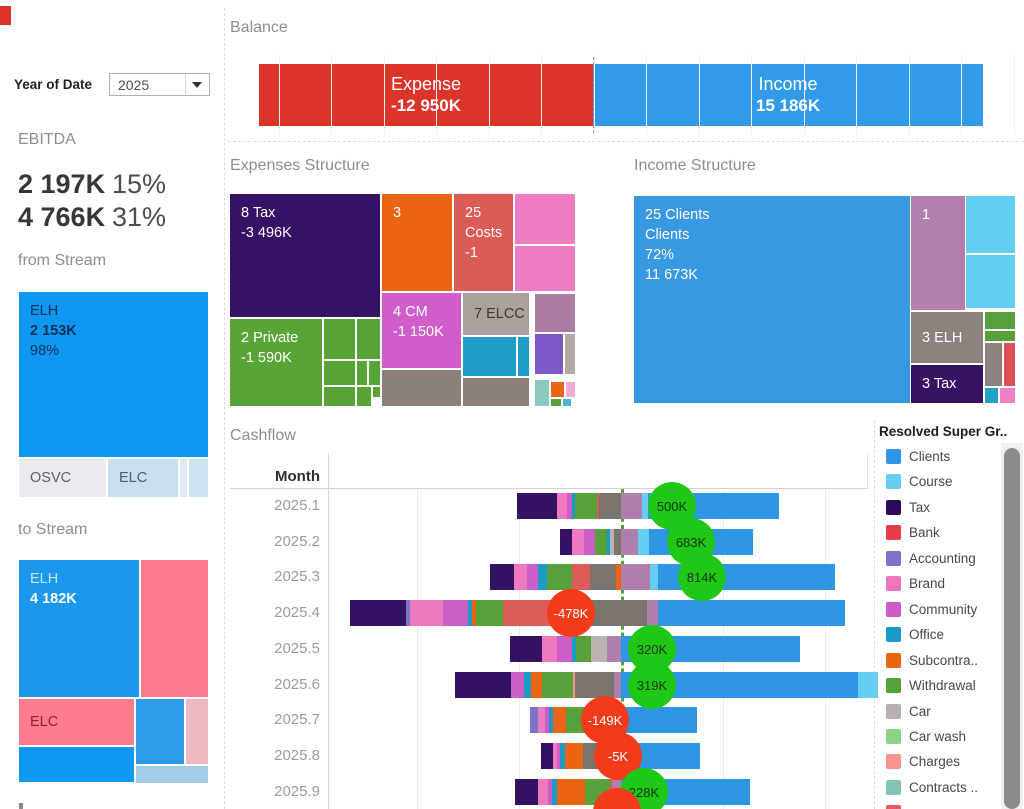  Describe the element at coordinates (197, 84) in the screenshot. I see `year-dropdown-button` at that location.